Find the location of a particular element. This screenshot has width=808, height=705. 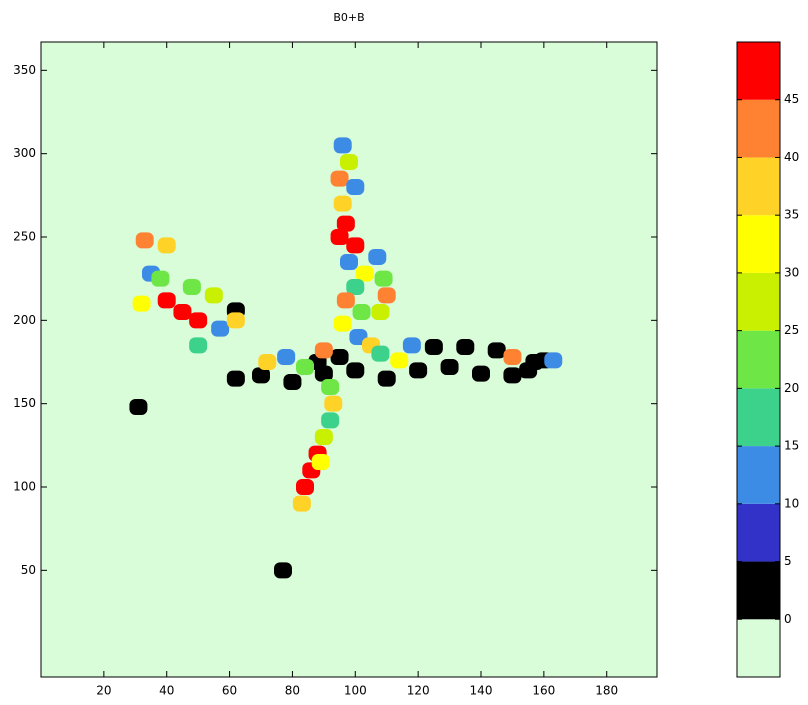

colorbar-tick-label: 0 is located at coordinates (788, 619).